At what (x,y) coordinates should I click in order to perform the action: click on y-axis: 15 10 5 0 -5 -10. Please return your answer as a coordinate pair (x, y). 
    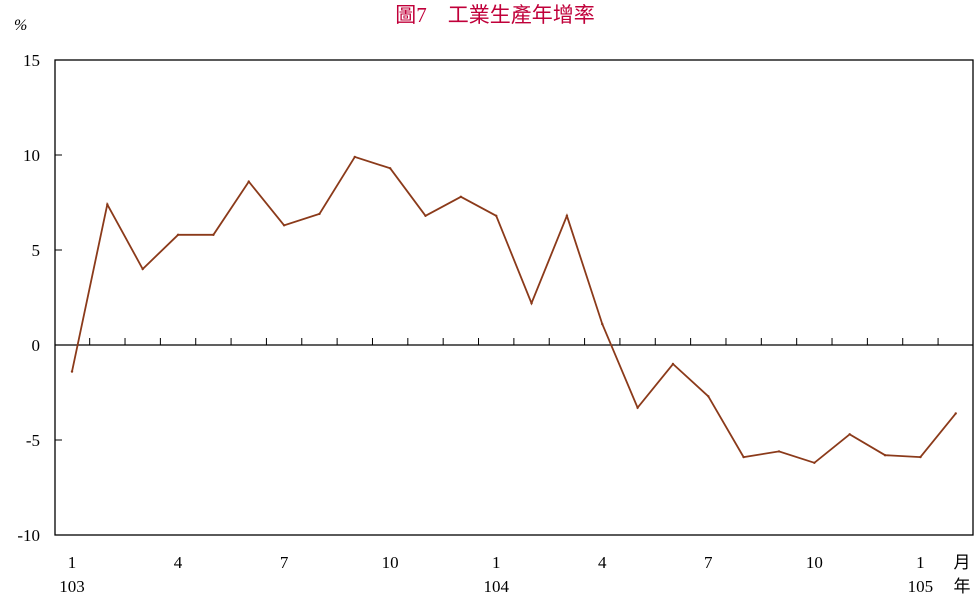
    Looking at the image, I should click on (39, 298).